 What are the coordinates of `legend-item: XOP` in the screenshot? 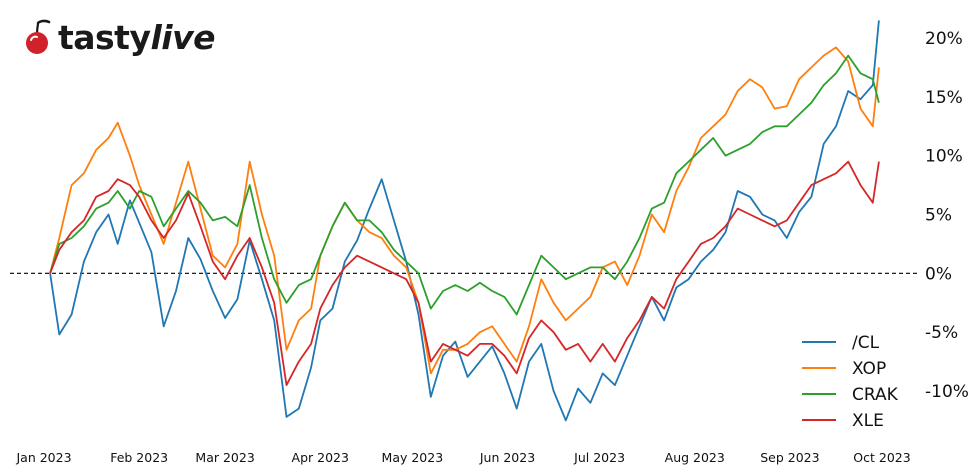 It's located at (844, 369).